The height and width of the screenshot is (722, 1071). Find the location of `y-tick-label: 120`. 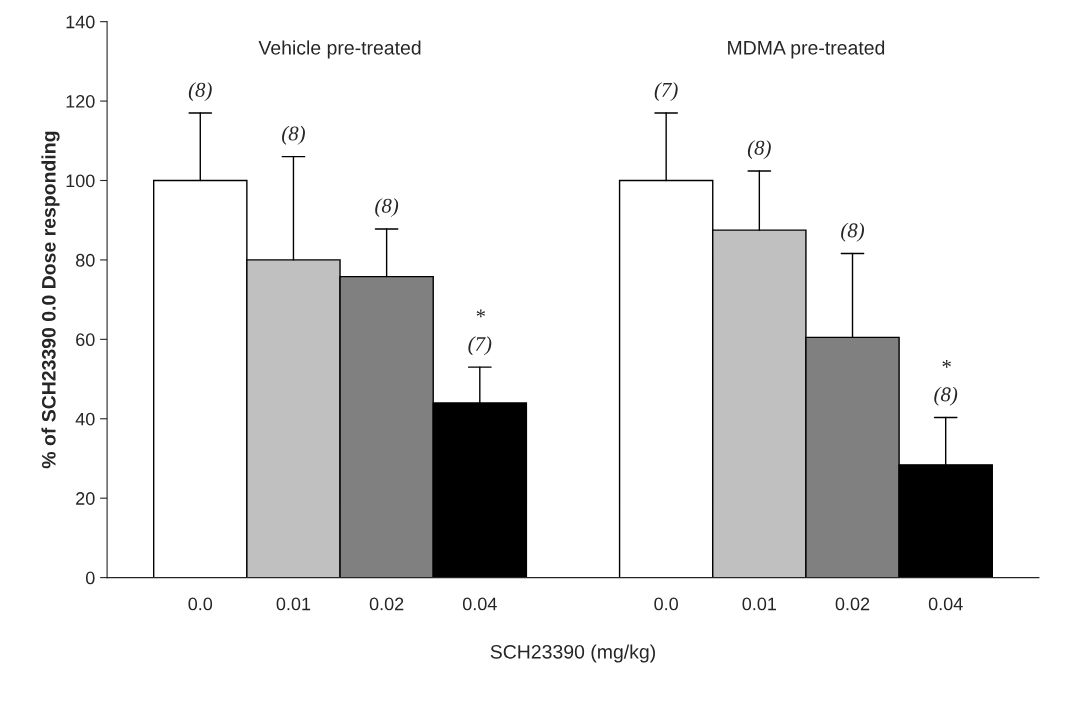

y-tick-label: 120 is located at coordinates (80, 101).